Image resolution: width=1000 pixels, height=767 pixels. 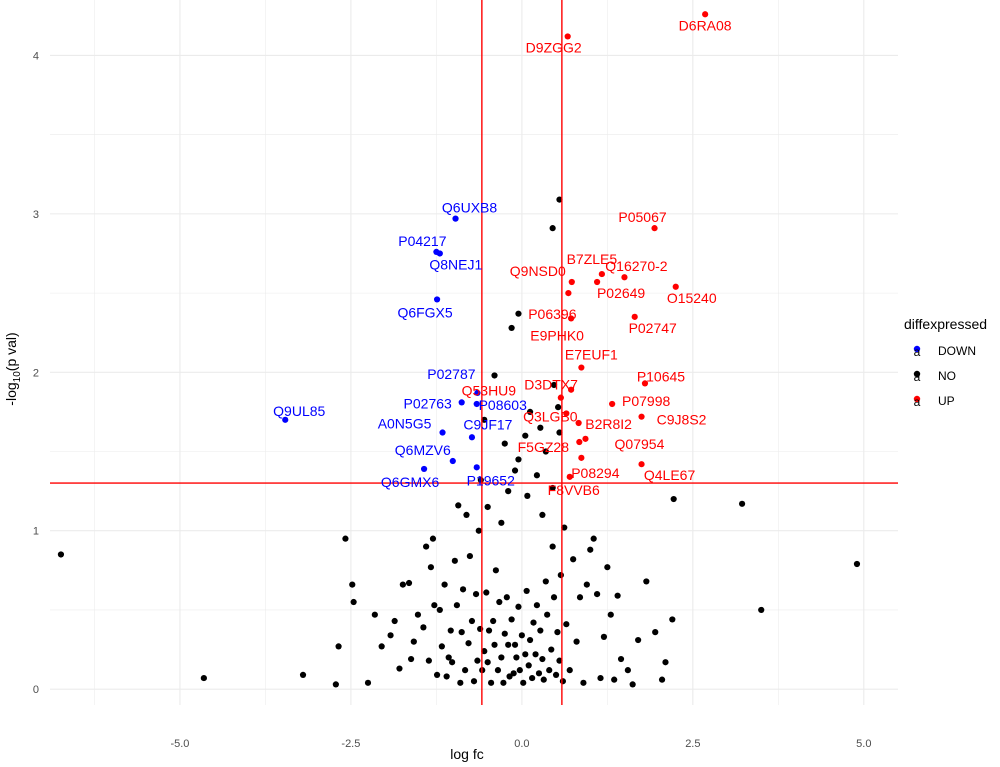 I want to click on point-label: C9JF17, so click(x=487, y=424).